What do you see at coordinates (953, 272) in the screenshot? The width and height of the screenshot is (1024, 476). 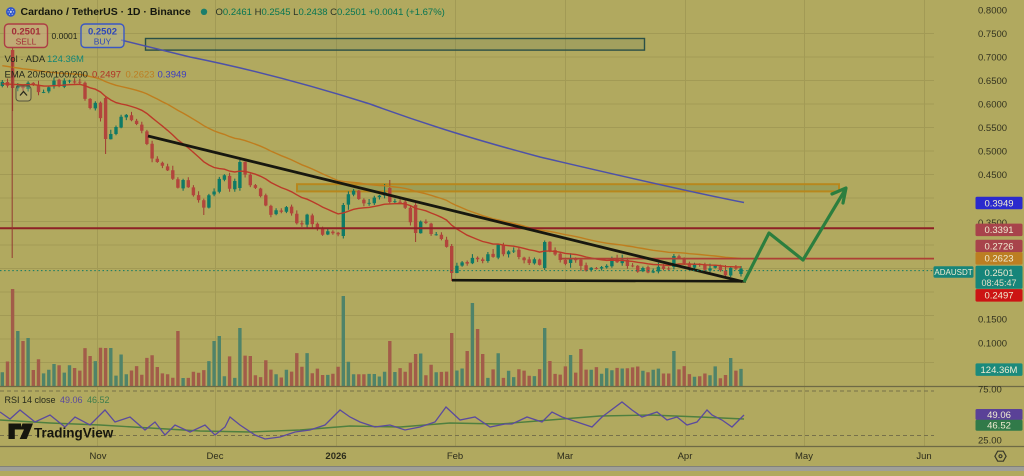 I see `svg-text: ADAUSDT` at bounding box center [953, 272].